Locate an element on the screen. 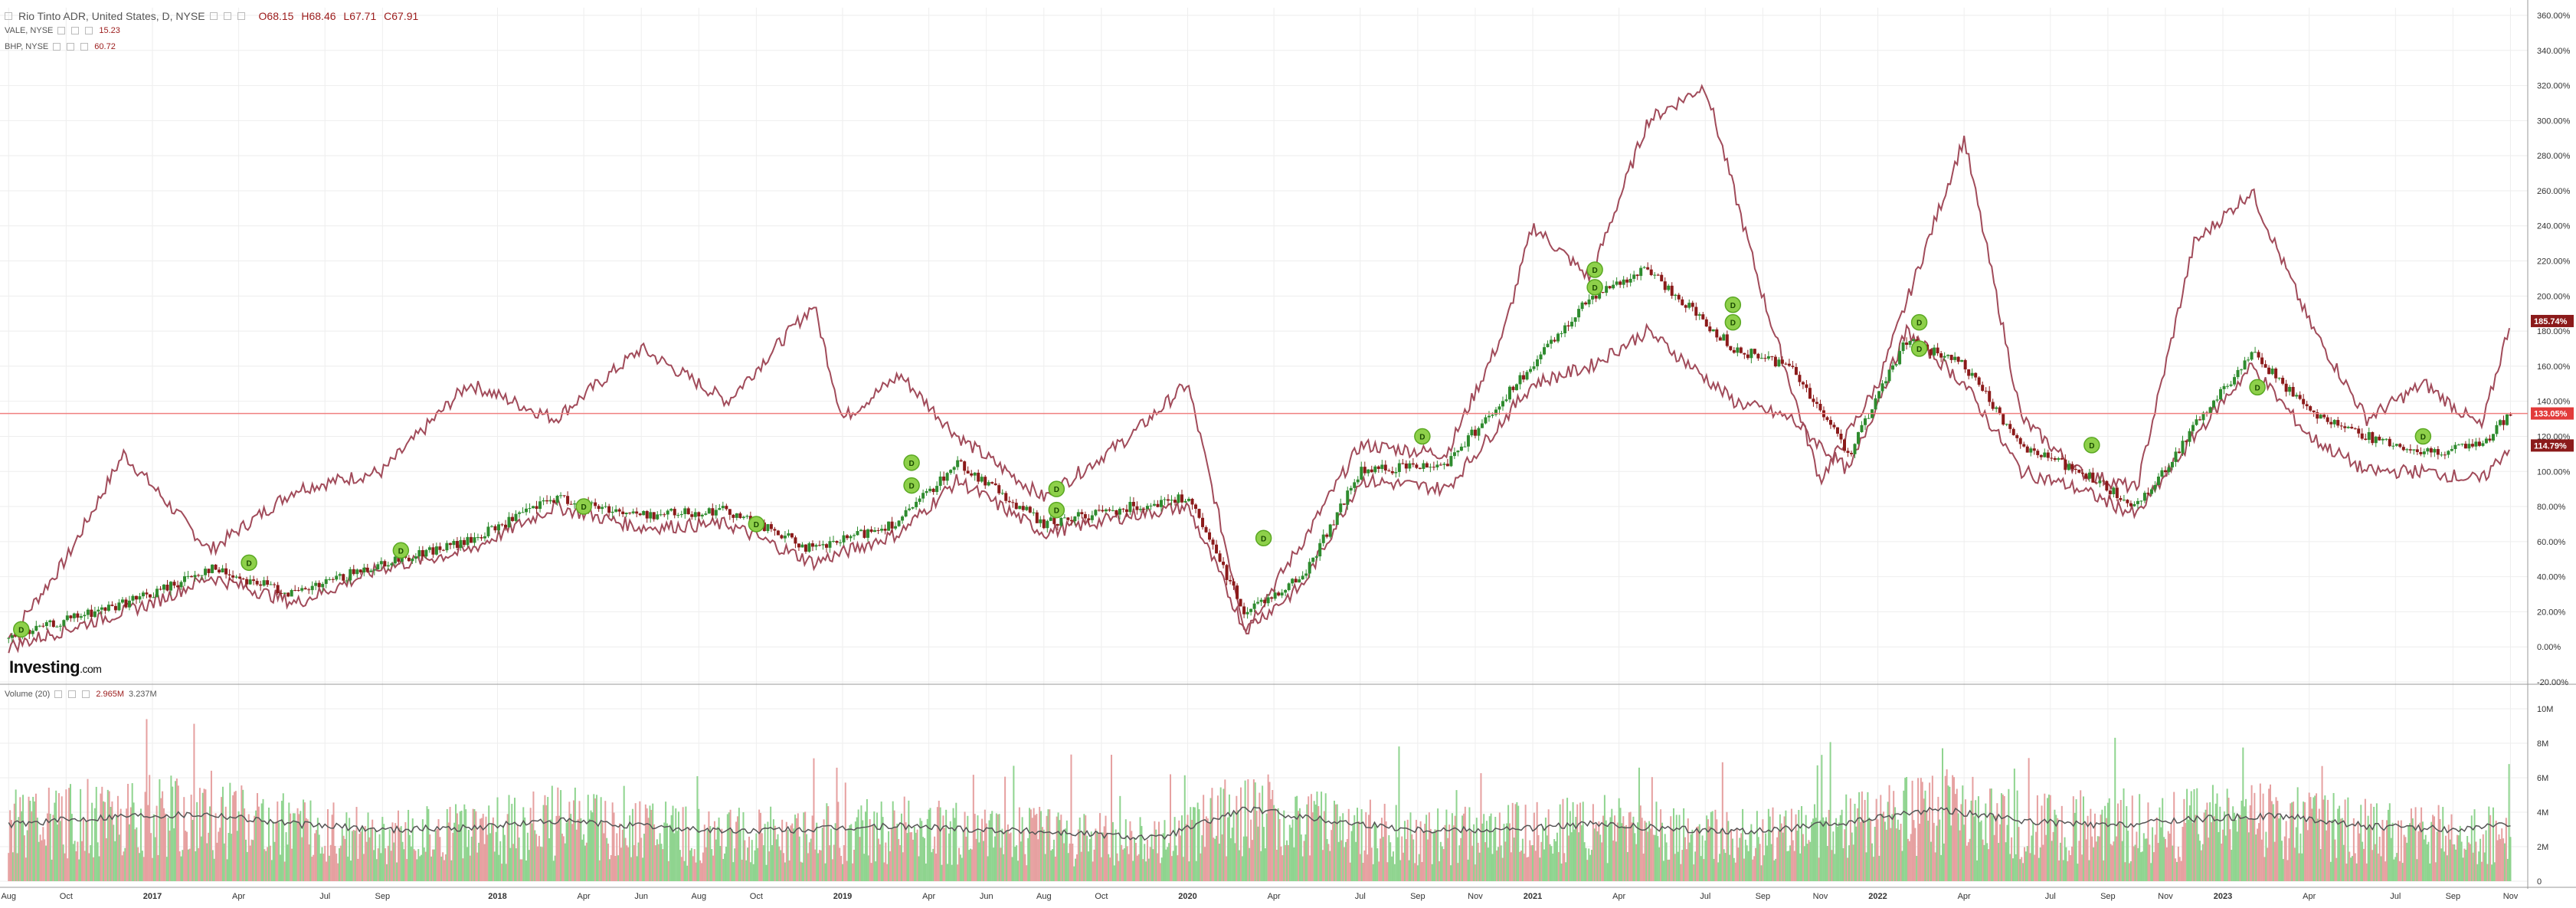 The width and height of the screenshot is (2576, 908). collapse-icon is located at coordinates (8, 16).